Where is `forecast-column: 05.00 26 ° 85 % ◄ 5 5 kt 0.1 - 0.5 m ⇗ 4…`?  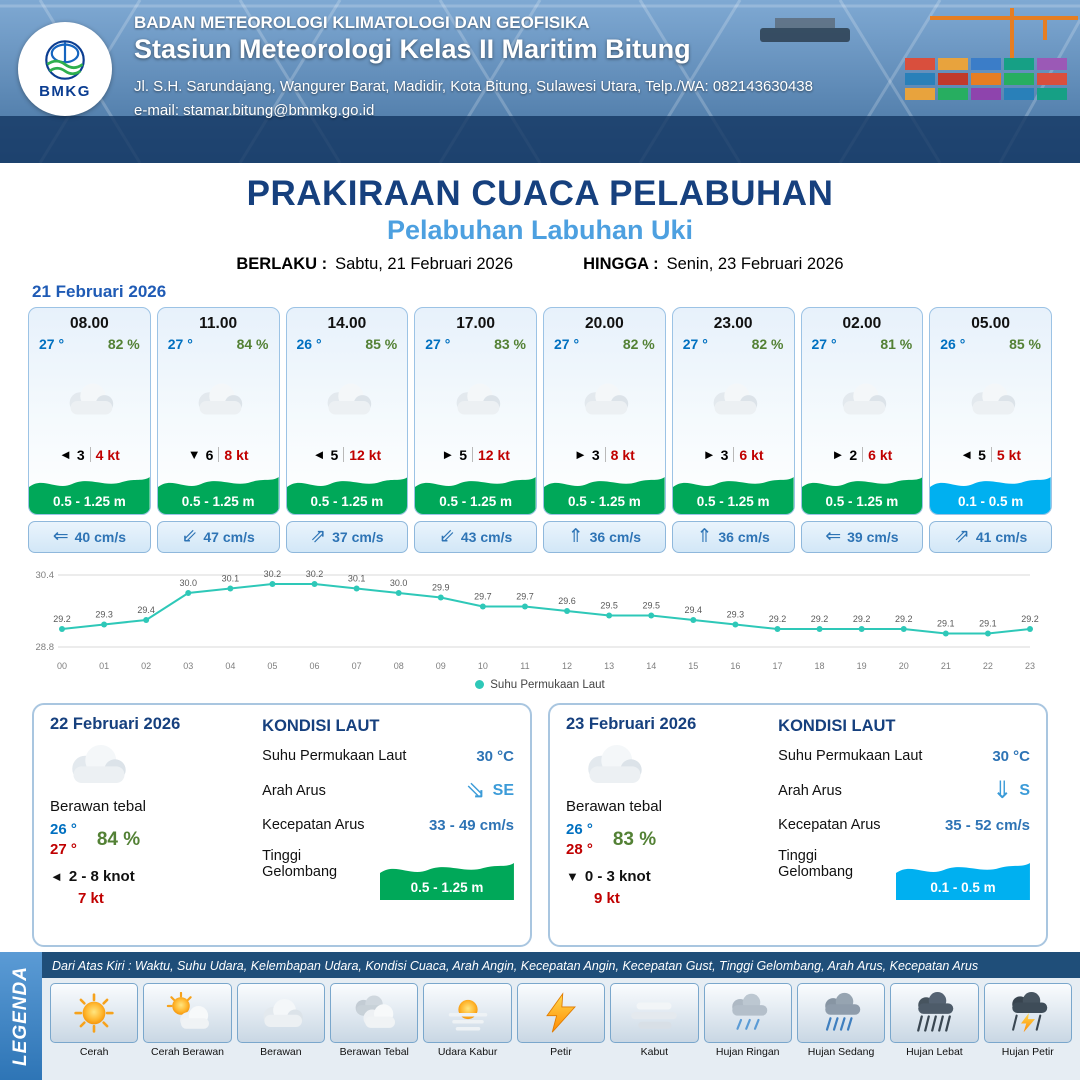 forecast-column: 05.00 26 ° 85 % ◄ 5 5 kt 0.1 - 0.5 m ⇗ 4… is located at coordinates (990, 429).